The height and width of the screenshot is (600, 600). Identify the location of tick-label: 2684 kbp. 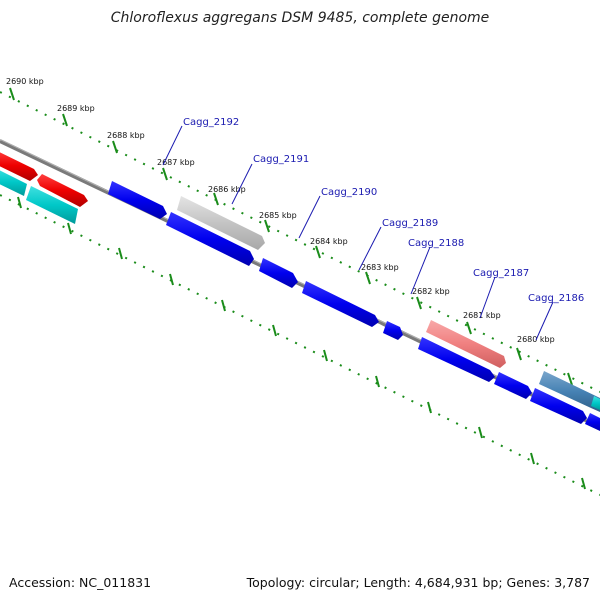
(329, 241).